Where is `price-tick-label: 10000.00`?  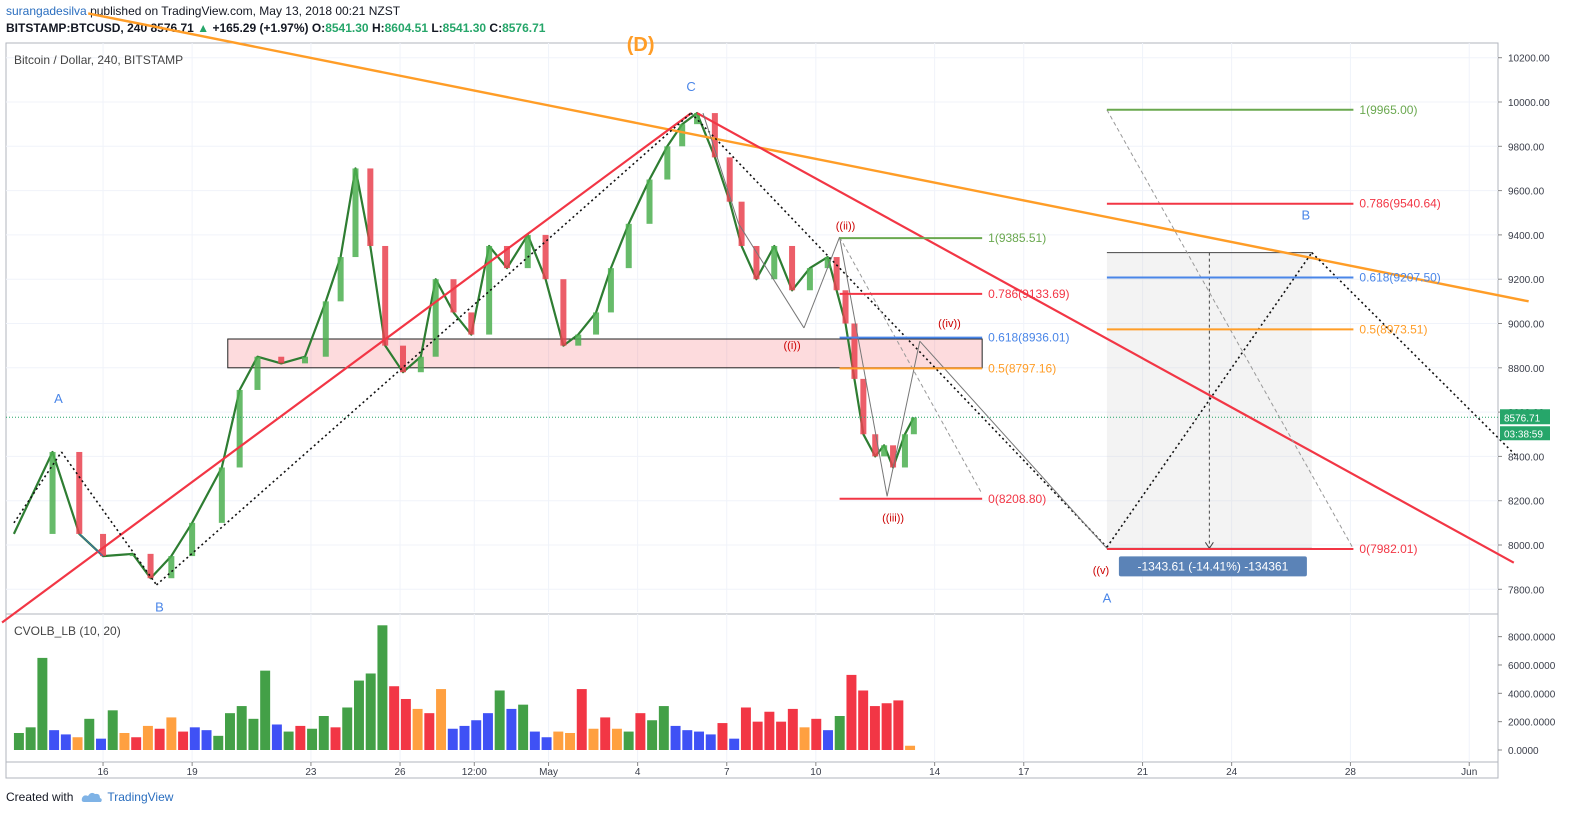
price-tick-label: 10000.00 is located at coordinates (1529, 103).